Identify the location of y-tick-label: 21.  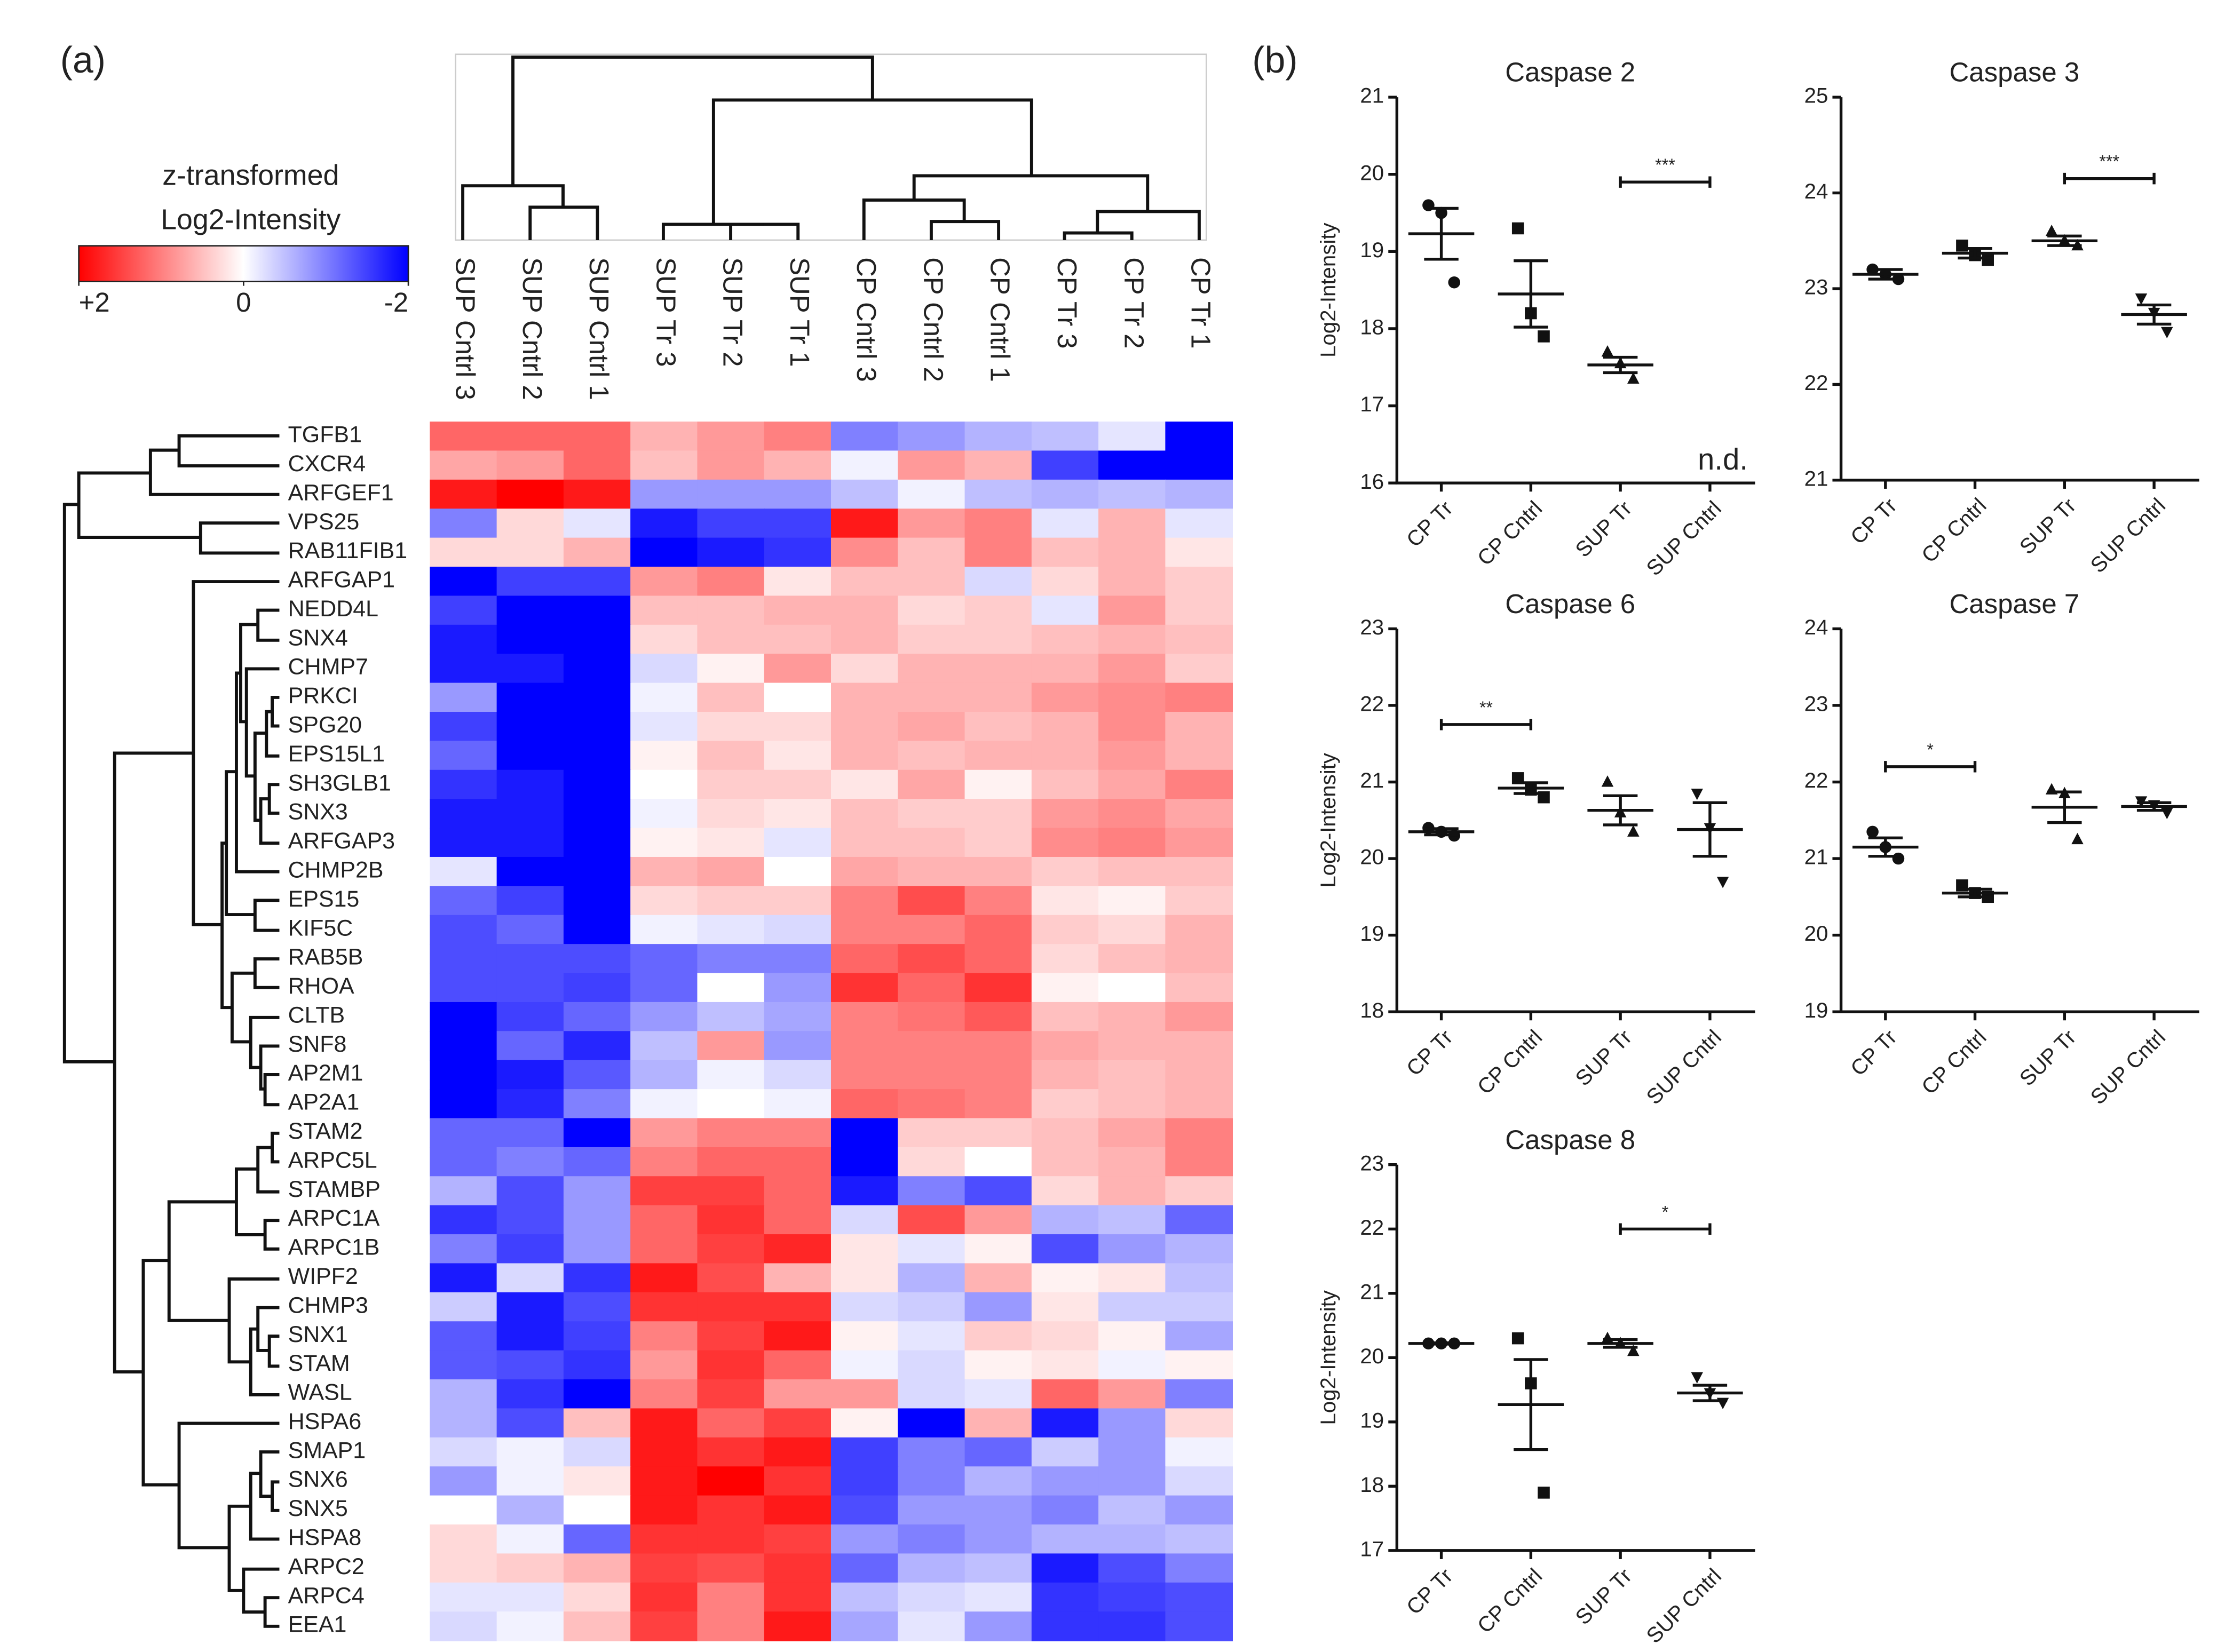
(1372, 96).